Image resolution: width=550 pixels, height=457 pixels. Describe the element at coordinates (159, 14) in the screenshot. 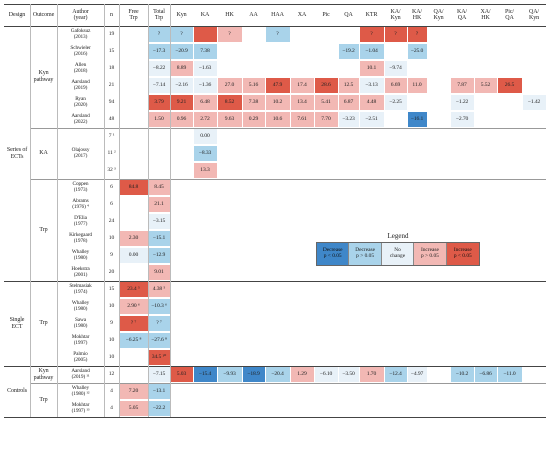

I see `column-header: Total Trp` at that location.